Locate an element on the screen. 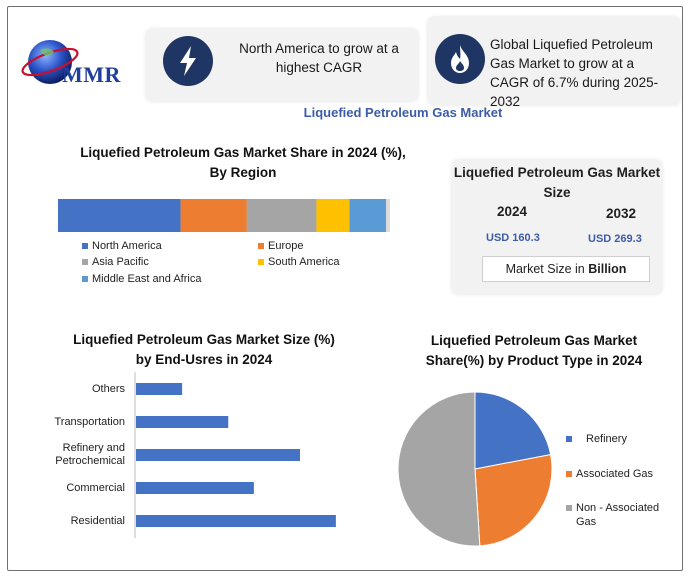 The image size is (690, 577). end-user-category-label: Residential is located at coordinates (97, 520).